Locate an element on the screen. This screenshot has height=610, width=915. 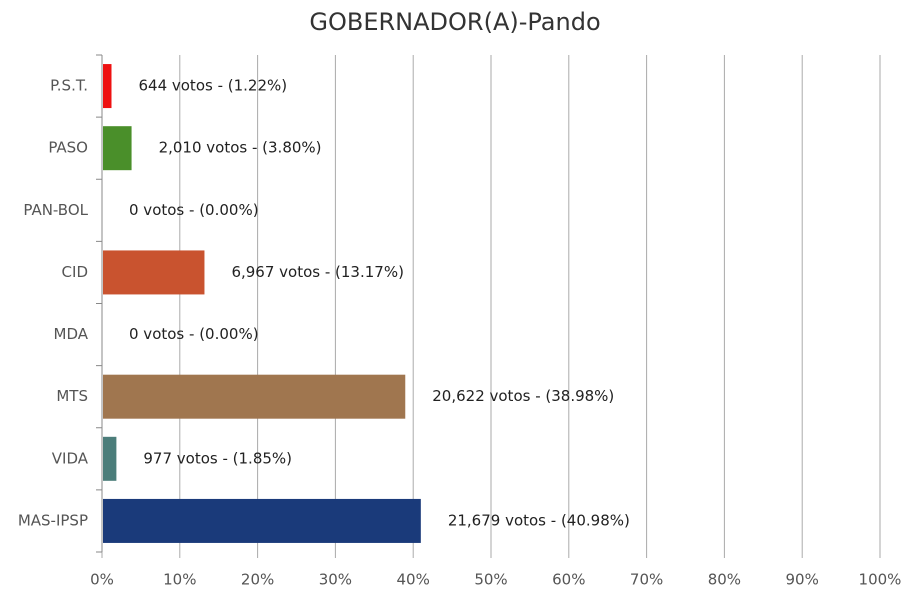
data-label: 977 votos - (1.85%) is located at coordinates (217, 458).